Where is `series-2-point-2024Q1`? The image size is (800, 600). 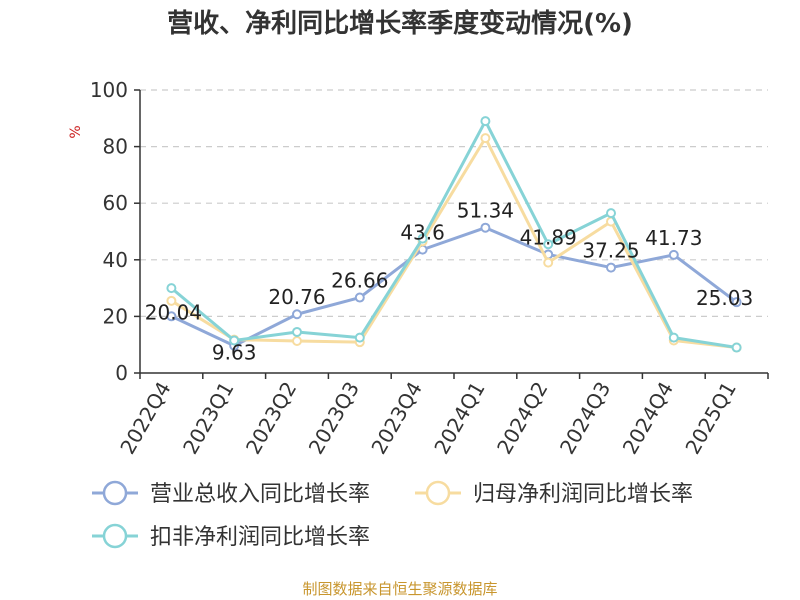 series-2-point-2024Q1 is located at coordinates (485, 121).